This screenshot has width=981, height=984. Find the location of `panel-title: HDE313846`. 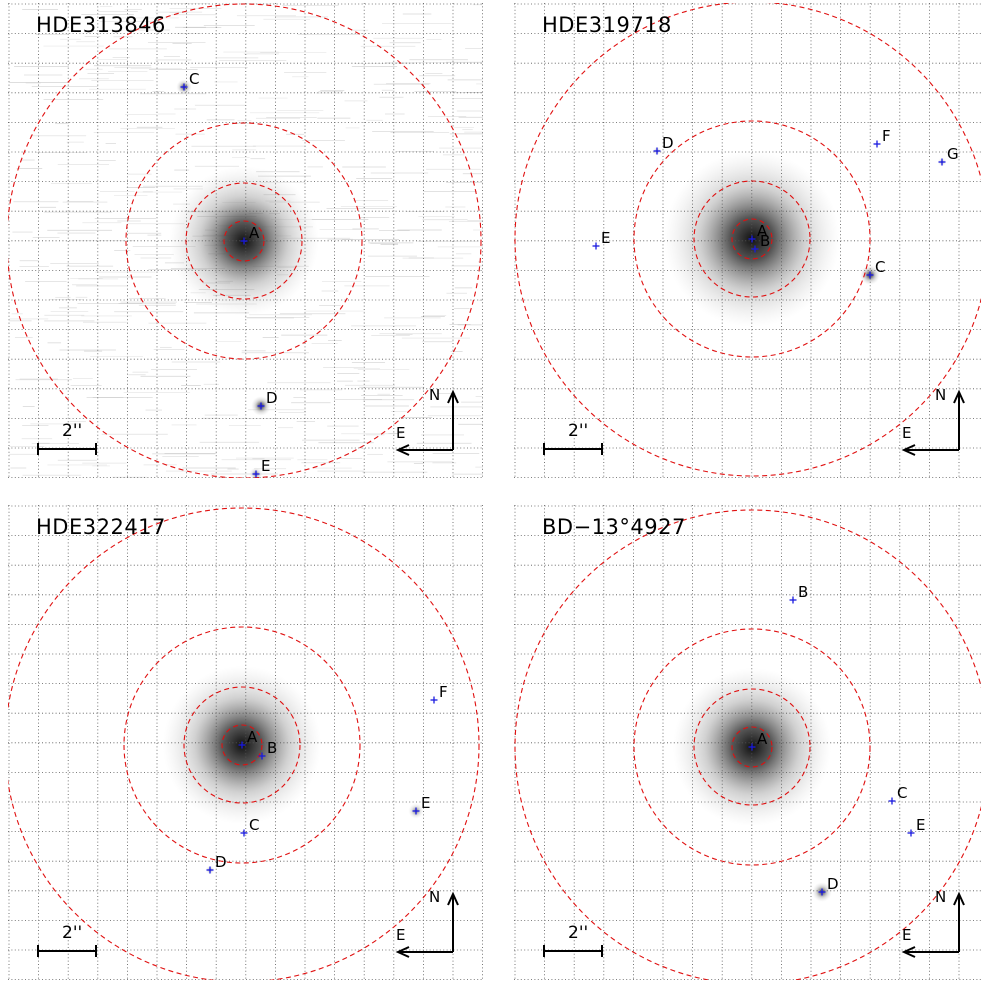

panel-title: HDE313846 is located at coordinates (101, 25).